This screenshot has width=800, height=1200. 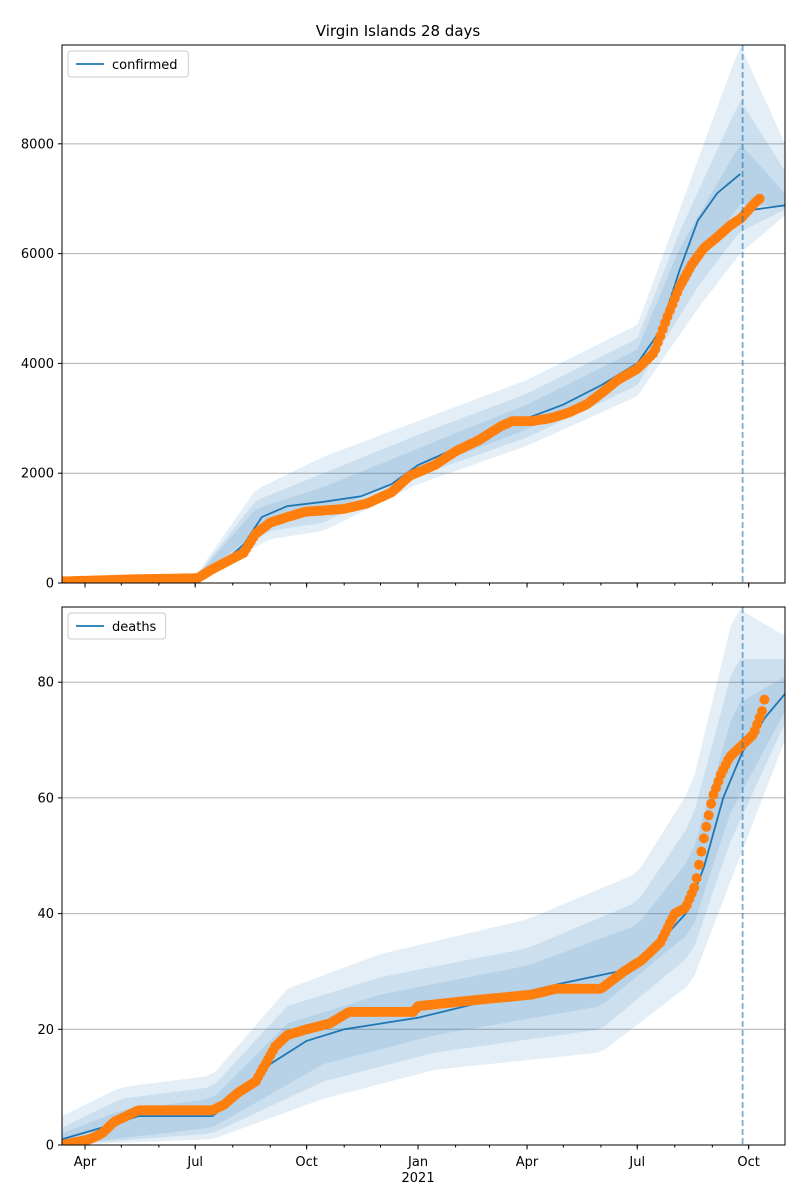 I want to click on y-tick-label: 20, so click(x=45, y=1030).